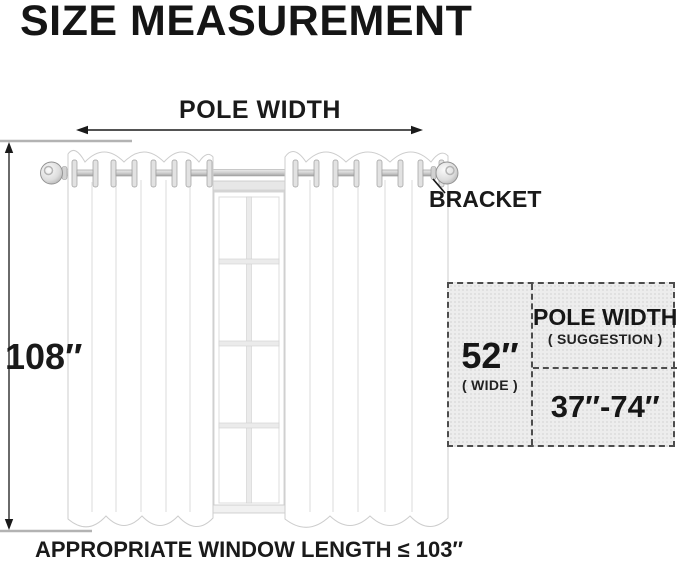 The width and height of the screenshot is (679, 565). Describe the element at coordinates (248, 549) in the screenshot. I see `window-length-note: APPROPRIATE WINDOW LENGTH ≤ 103″` at that location.